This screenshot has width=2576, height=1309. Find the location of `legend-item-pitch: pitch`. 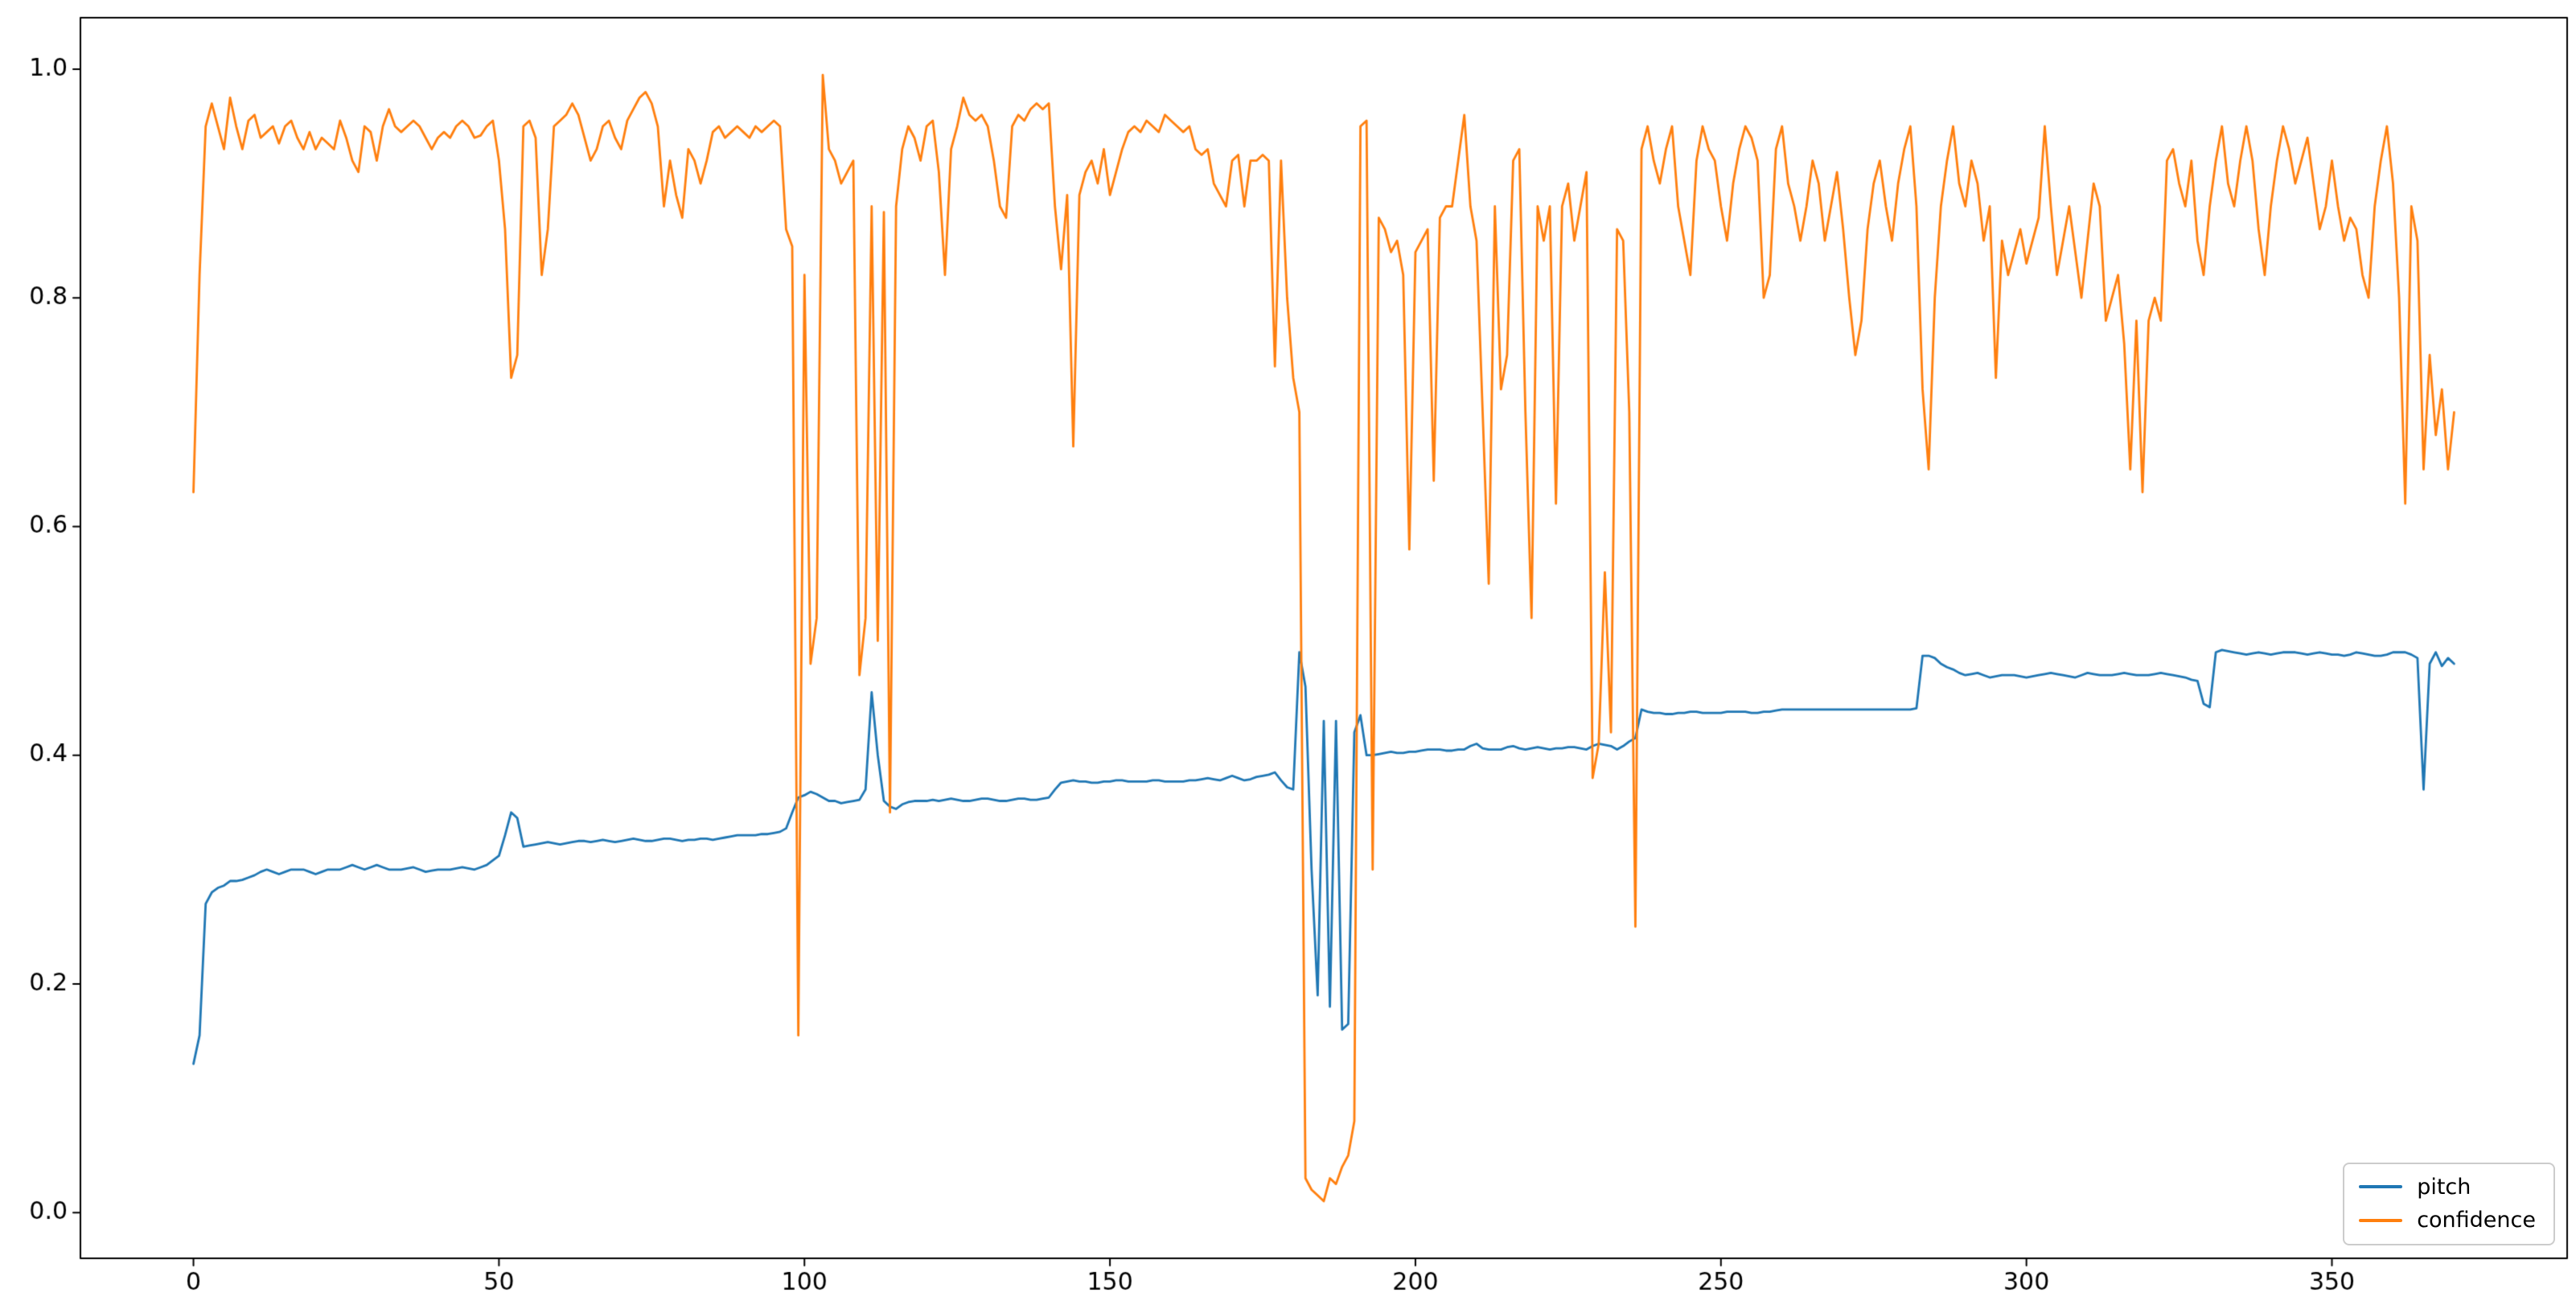

legend-item-pitch: pitch is located at coordinates (2447, 1187).